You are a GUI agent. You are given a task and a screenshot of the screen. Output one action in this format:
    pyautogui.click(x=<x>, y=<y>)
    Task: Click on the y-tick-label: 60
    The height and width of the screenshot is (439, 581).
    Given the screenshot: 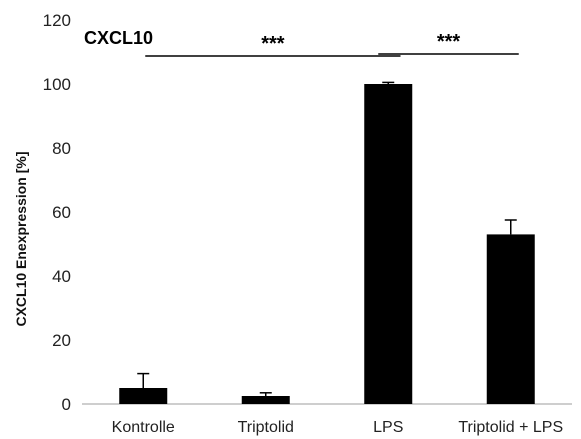 What is the action you would take?
    pyautogui.click(x=61, y=212)
    